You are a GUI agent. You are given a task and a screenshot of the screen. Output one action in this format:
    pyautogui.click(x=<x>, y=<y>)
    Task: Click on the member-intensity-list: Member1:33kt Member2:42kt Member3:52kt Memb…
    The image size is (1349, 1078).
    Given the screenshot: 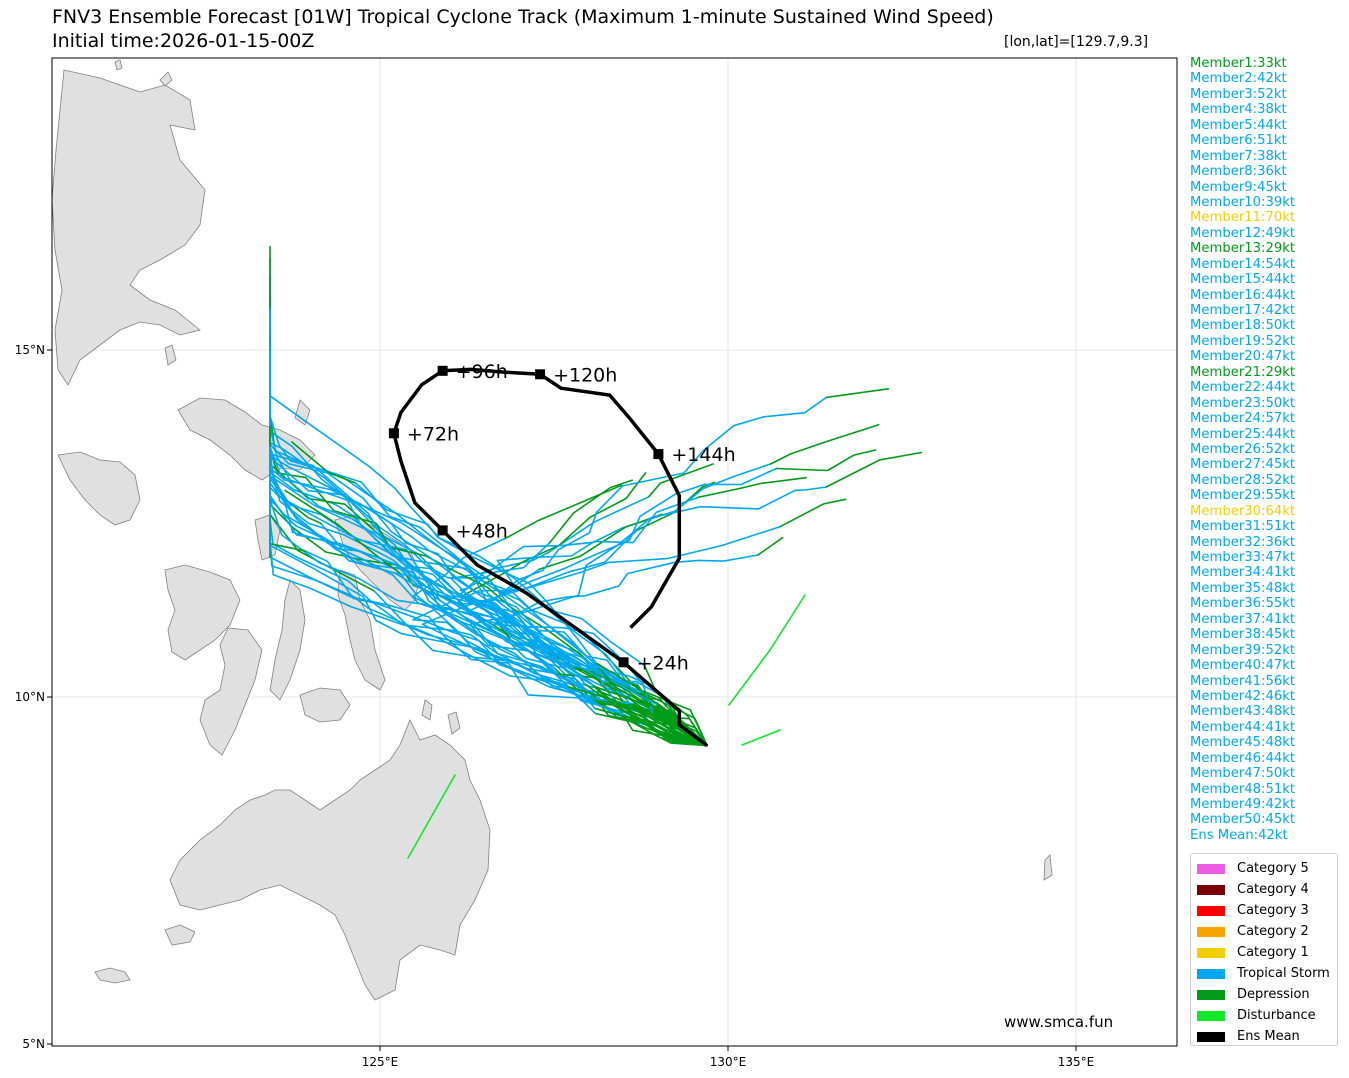 What is the action you would take?
    pyautogui.click(x=1242, y=449)
    